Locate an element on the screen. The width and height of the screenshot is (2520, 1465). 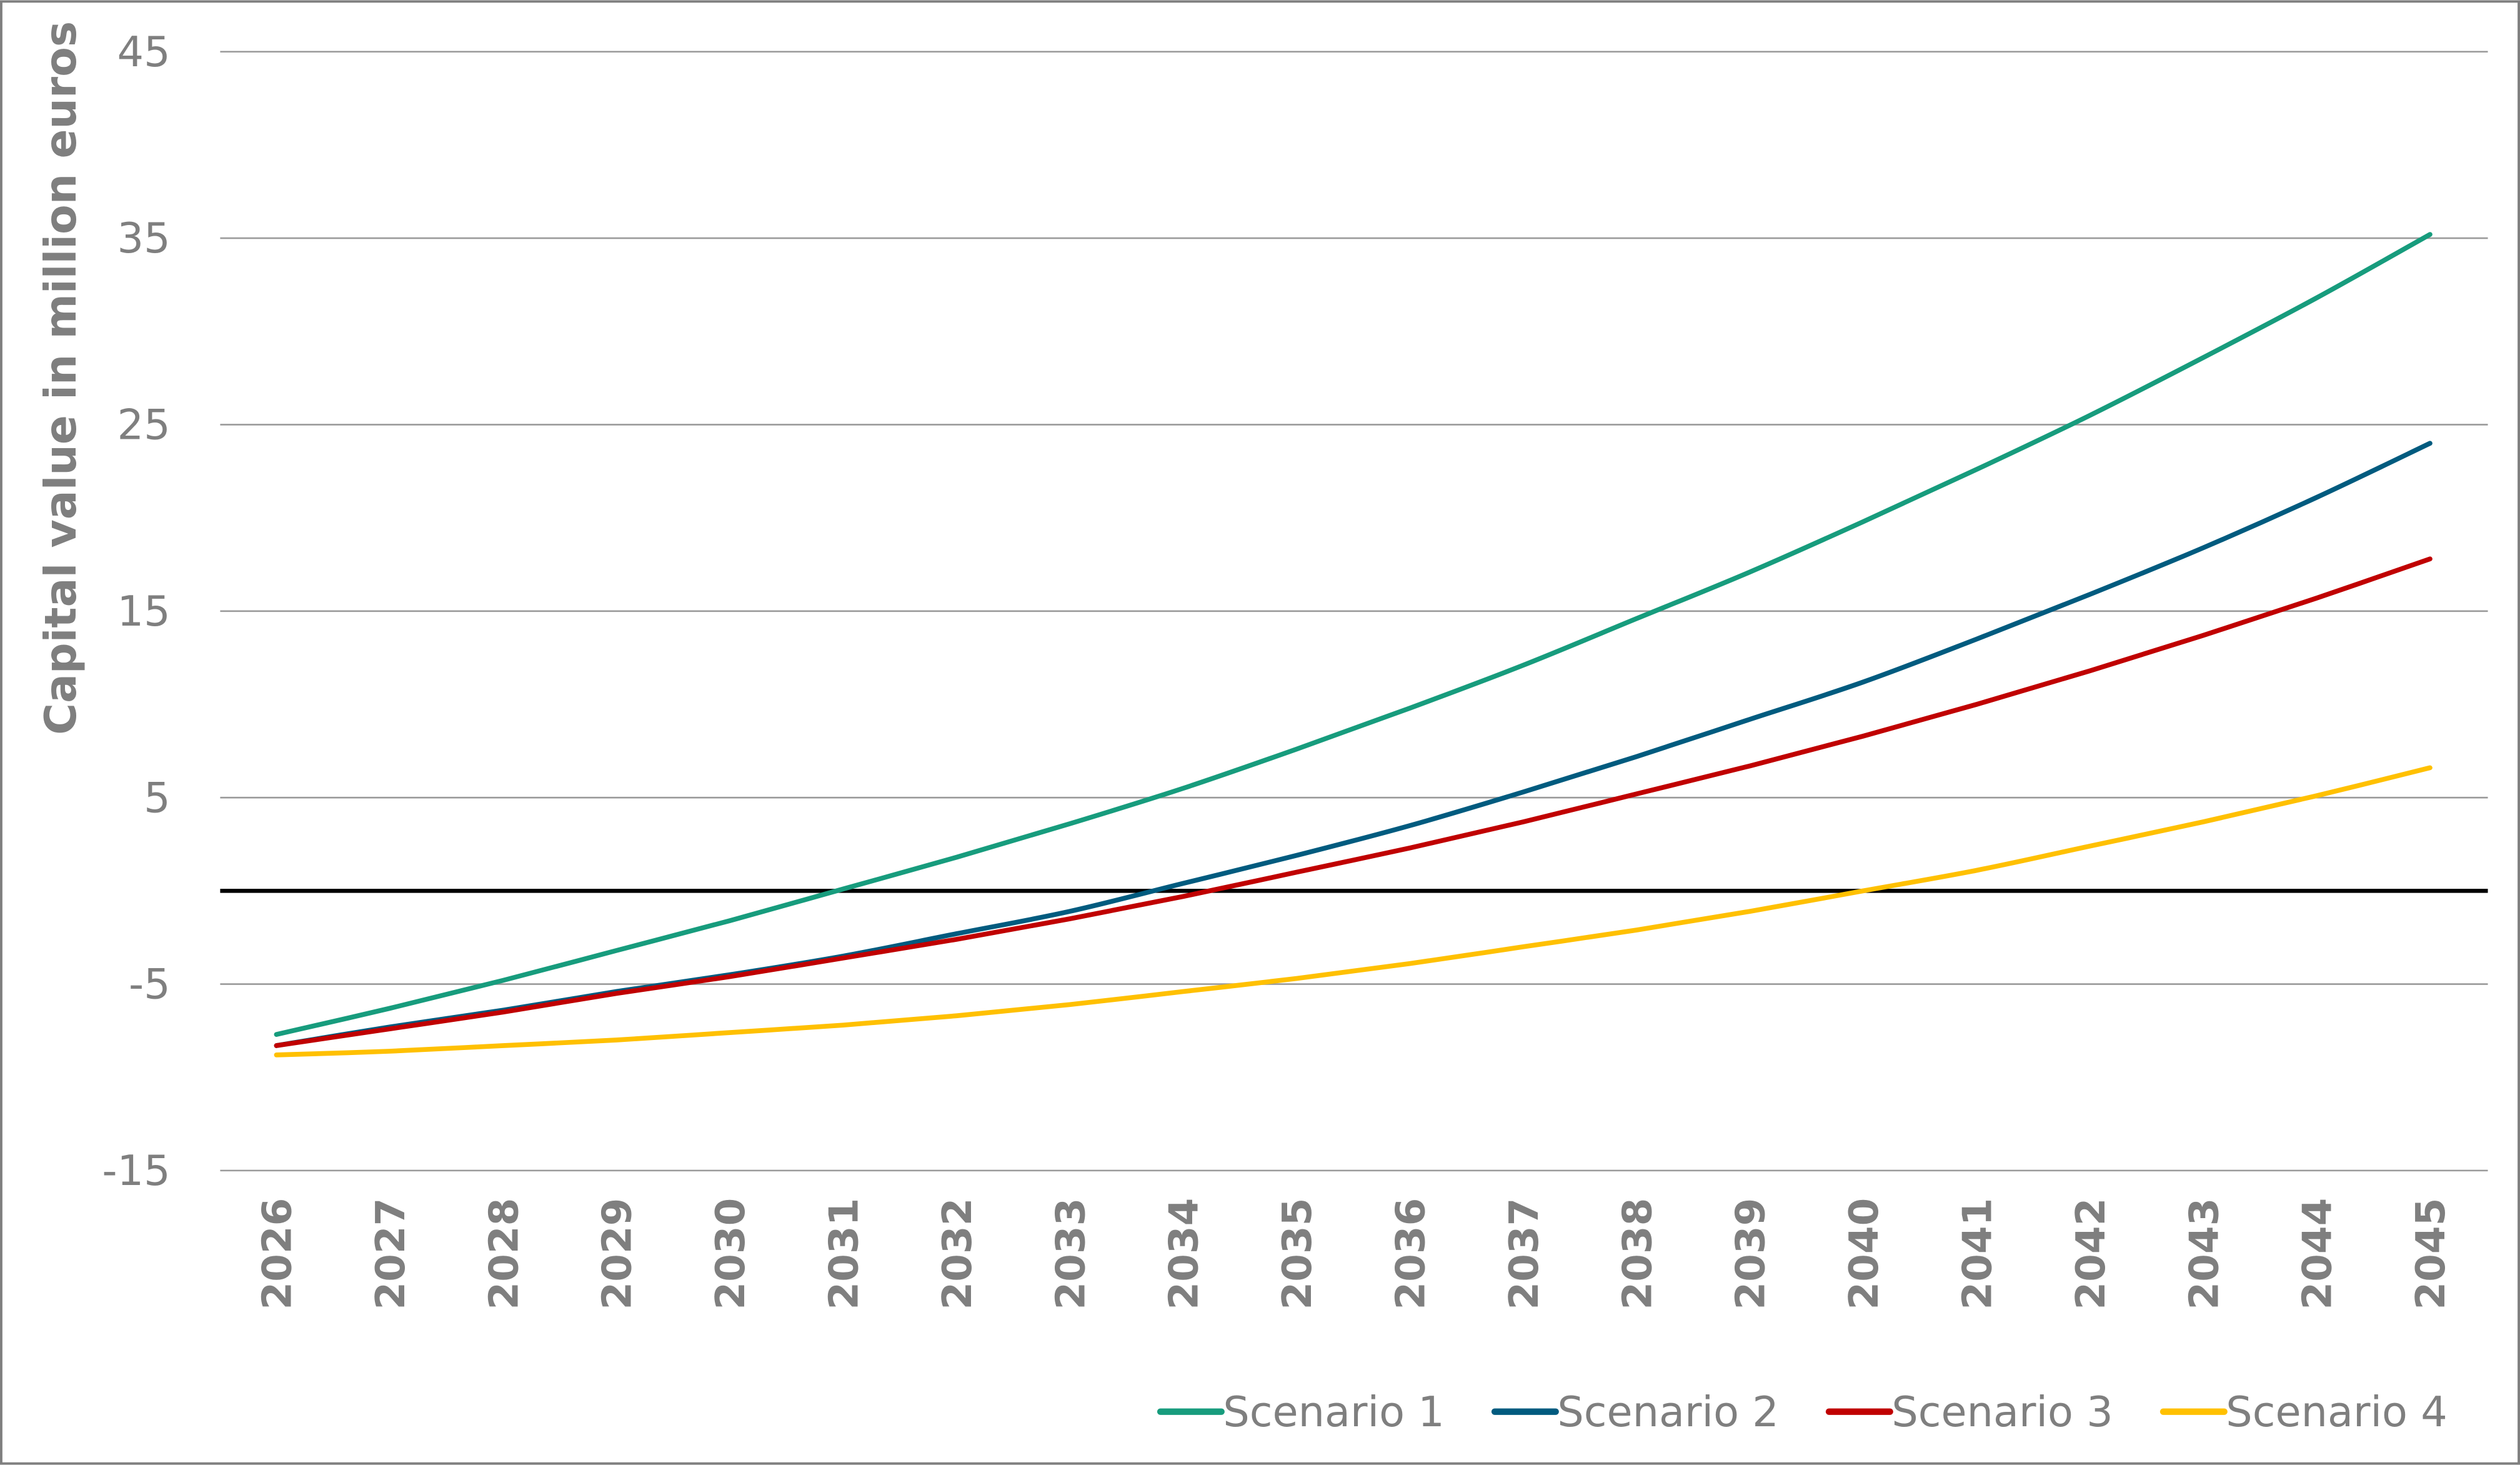
x-tick-label: 2040 is located at coordinates (1864, 1254).